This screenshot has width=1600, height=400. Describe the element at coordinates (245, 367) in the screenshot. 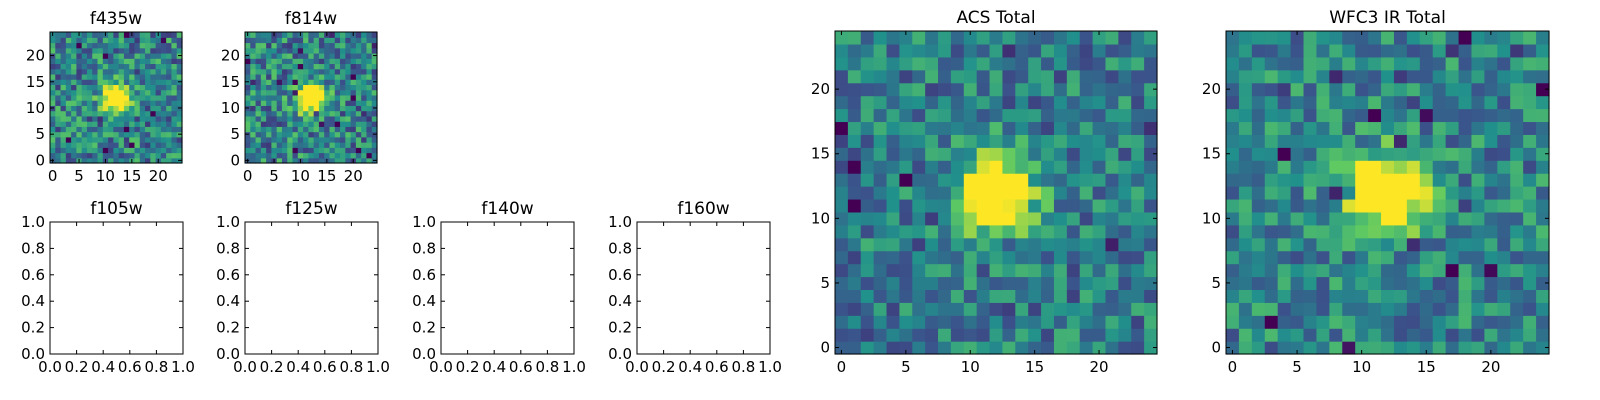

I see `x-tick-label: 0.0` at that location.